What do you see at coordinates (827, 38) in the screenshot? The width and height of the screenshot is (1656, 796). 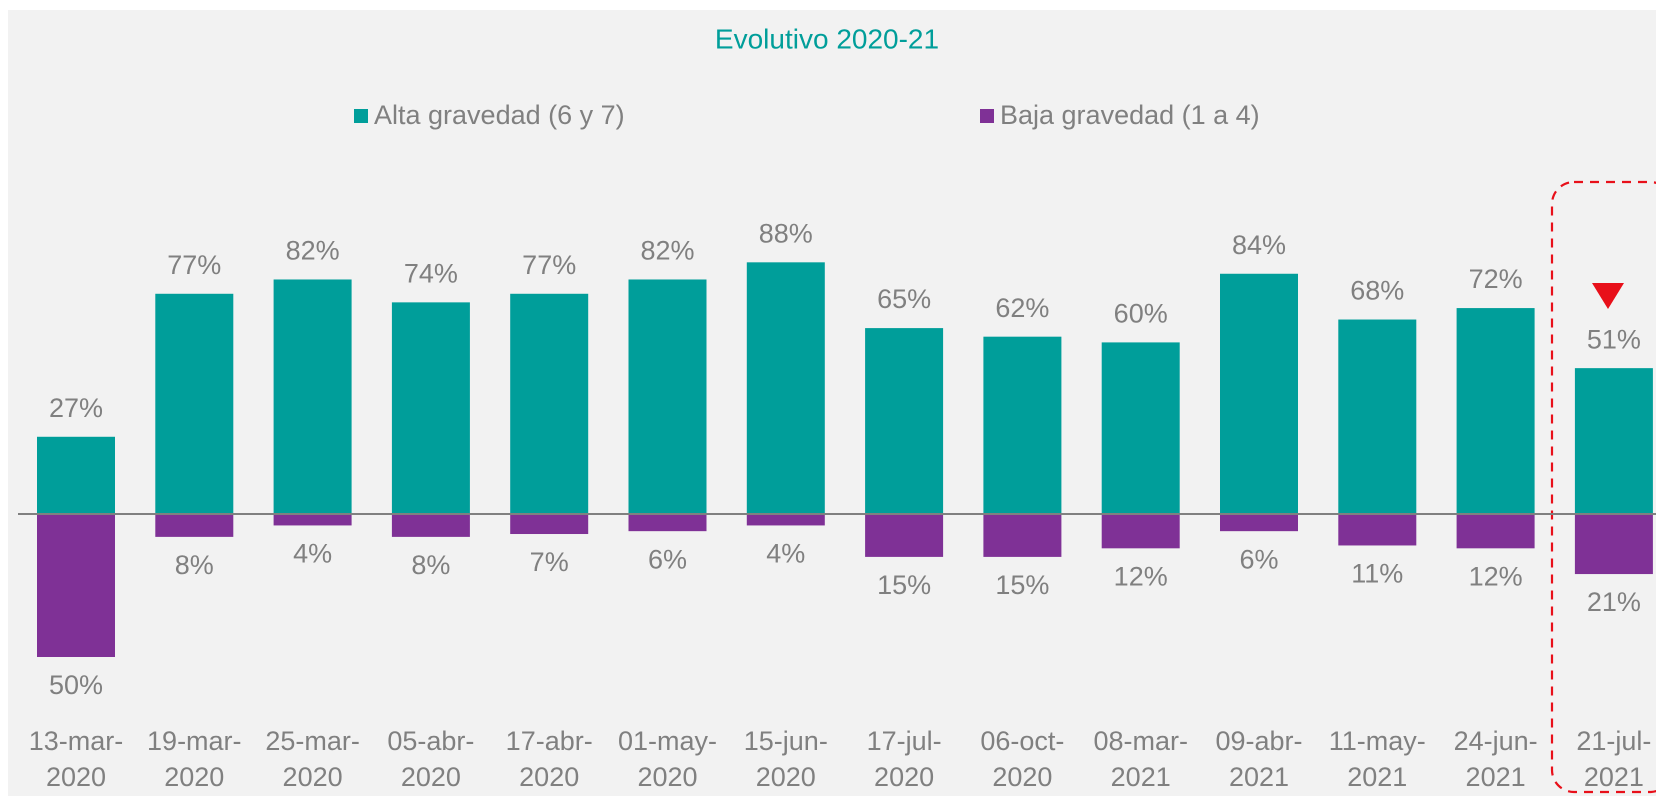 I see `chart-title: Evolutivo 2020-21` at bounding box center [827, 38].